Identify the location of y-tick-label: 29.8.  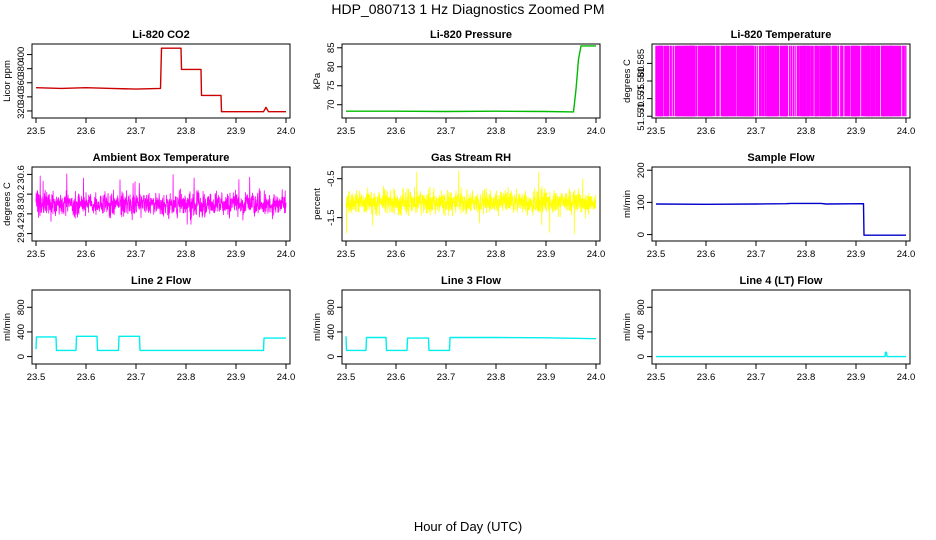
(21, 214).